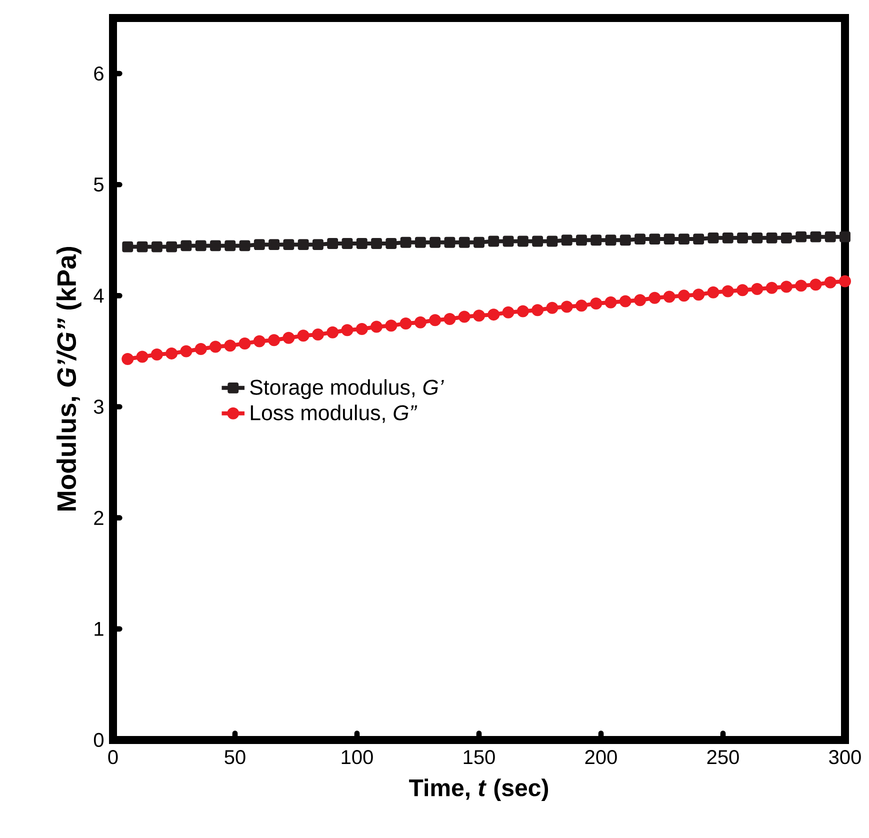  What do you see at coordinates (113, 757) in the screenshot?
I see `x-tick-label: 0` at bounding box center [113, 757].